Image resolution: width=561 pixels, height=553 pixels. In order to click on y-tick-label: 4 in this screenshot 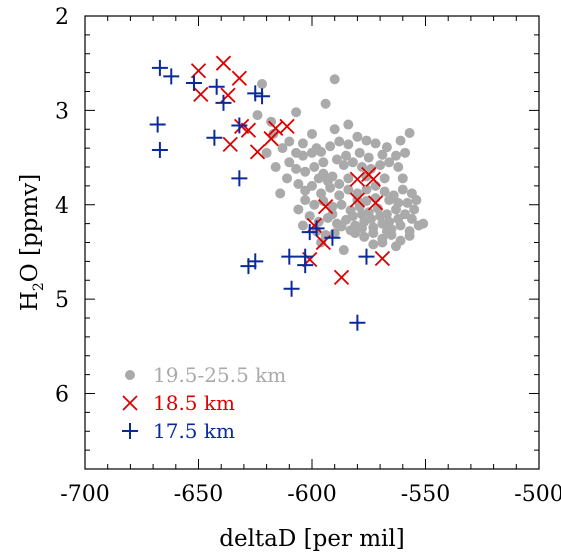, I will do `click(62, 206)`.